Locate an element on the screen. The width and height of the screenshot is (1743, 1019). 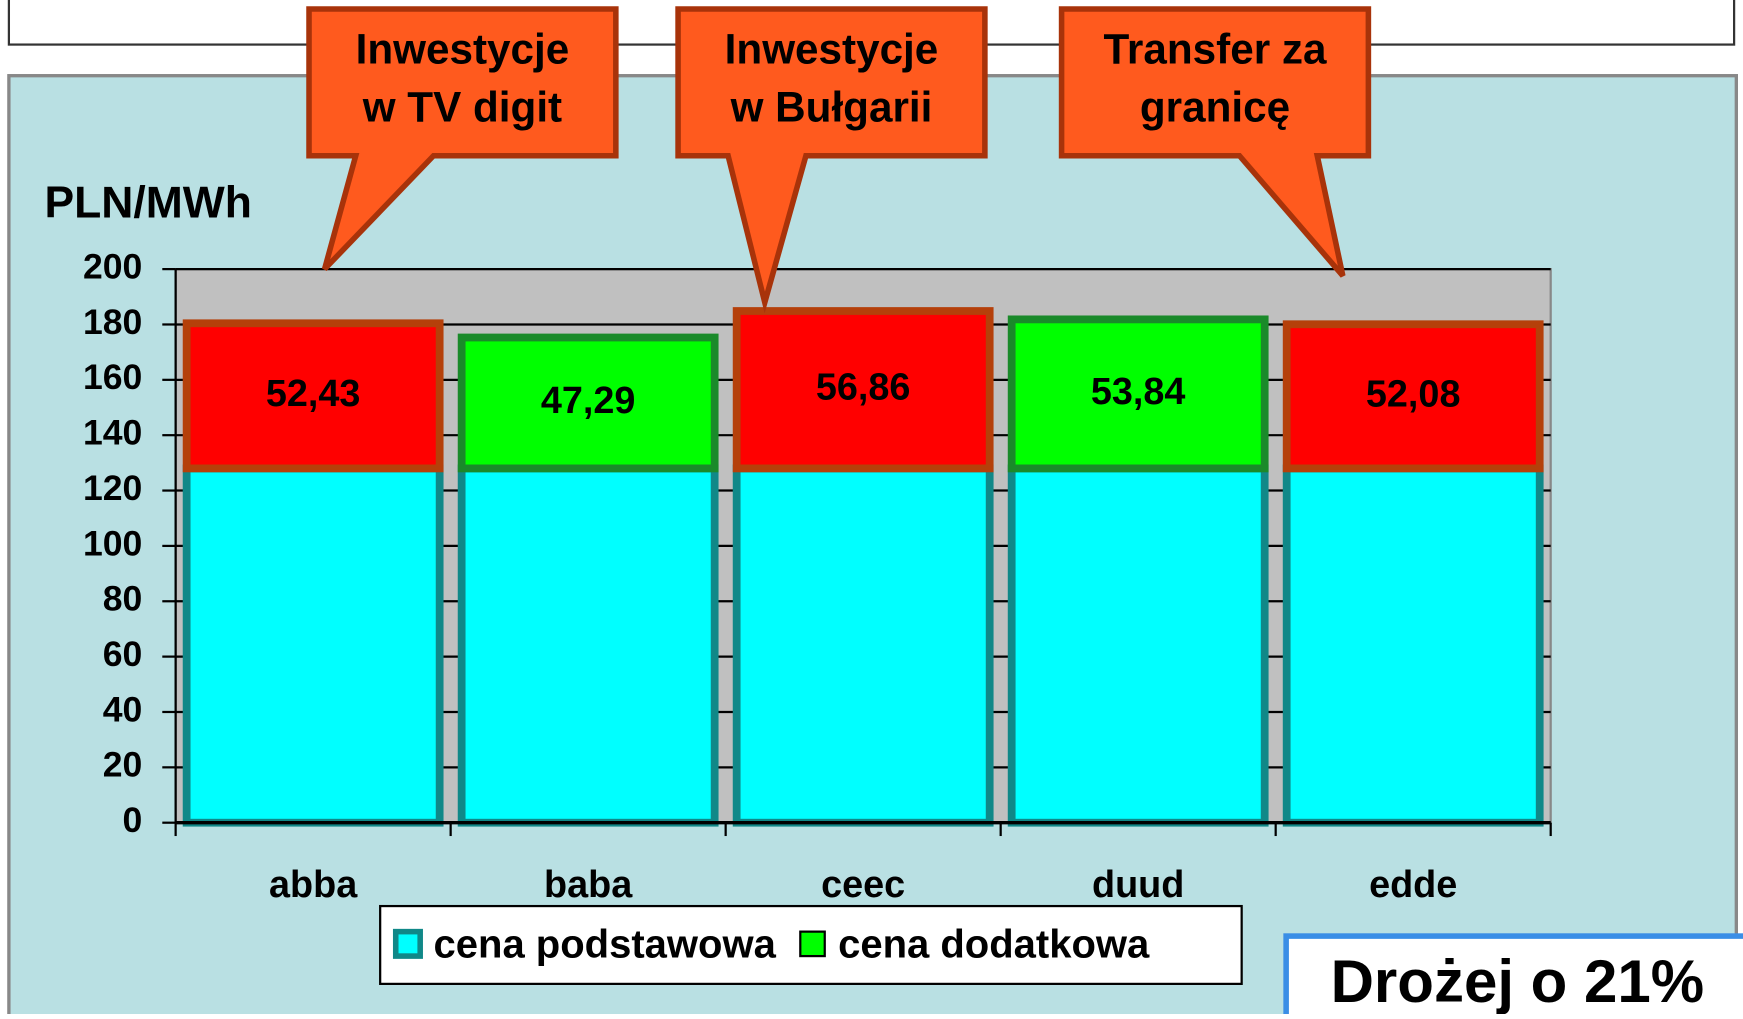
note-box is located at coordinates (1513, 976).